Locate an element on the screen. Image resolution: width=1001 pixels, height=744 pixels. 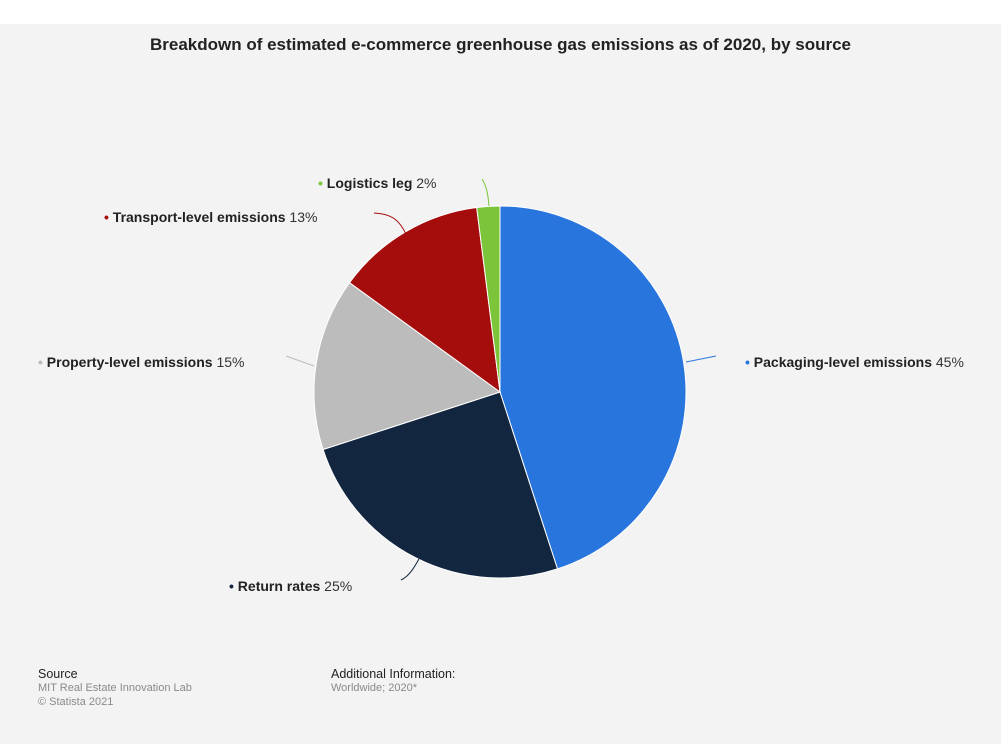
connector-property-level-emissions is located at coordinates (300, 361).